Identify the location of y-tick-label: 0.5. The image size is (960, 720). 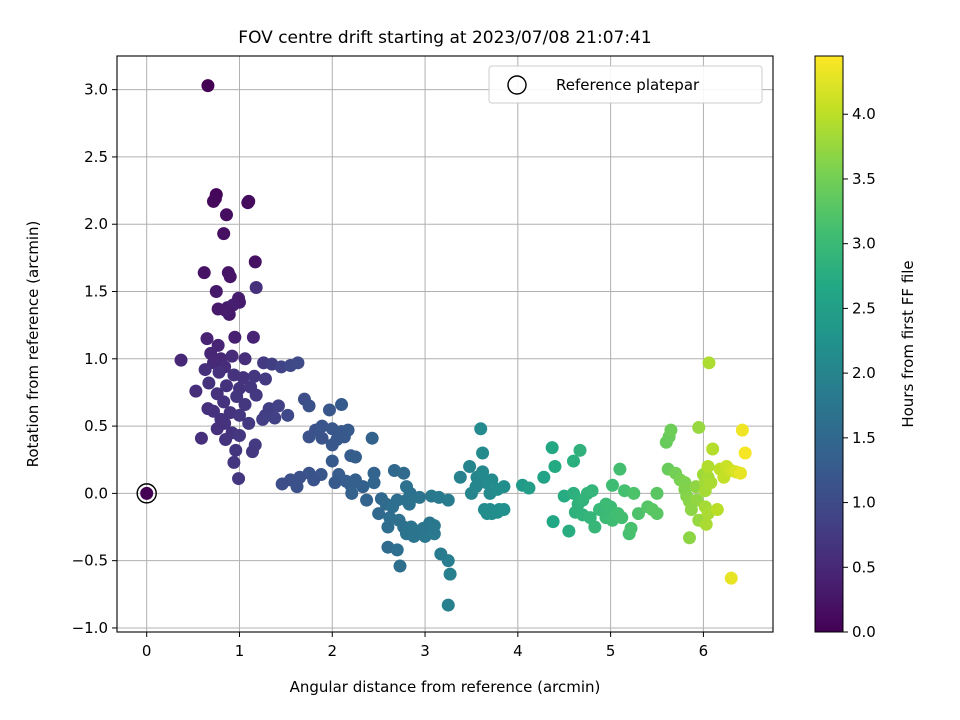
(96, 426).